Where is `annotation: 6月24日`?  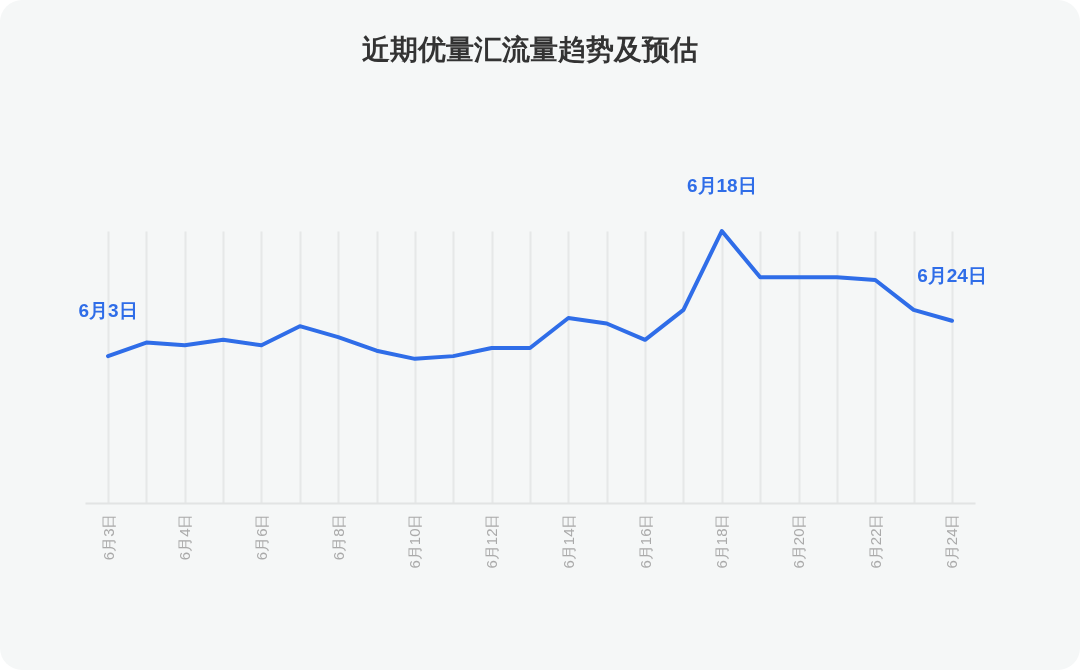
annotation: 6月24日 is located at coordinates (952, 275).